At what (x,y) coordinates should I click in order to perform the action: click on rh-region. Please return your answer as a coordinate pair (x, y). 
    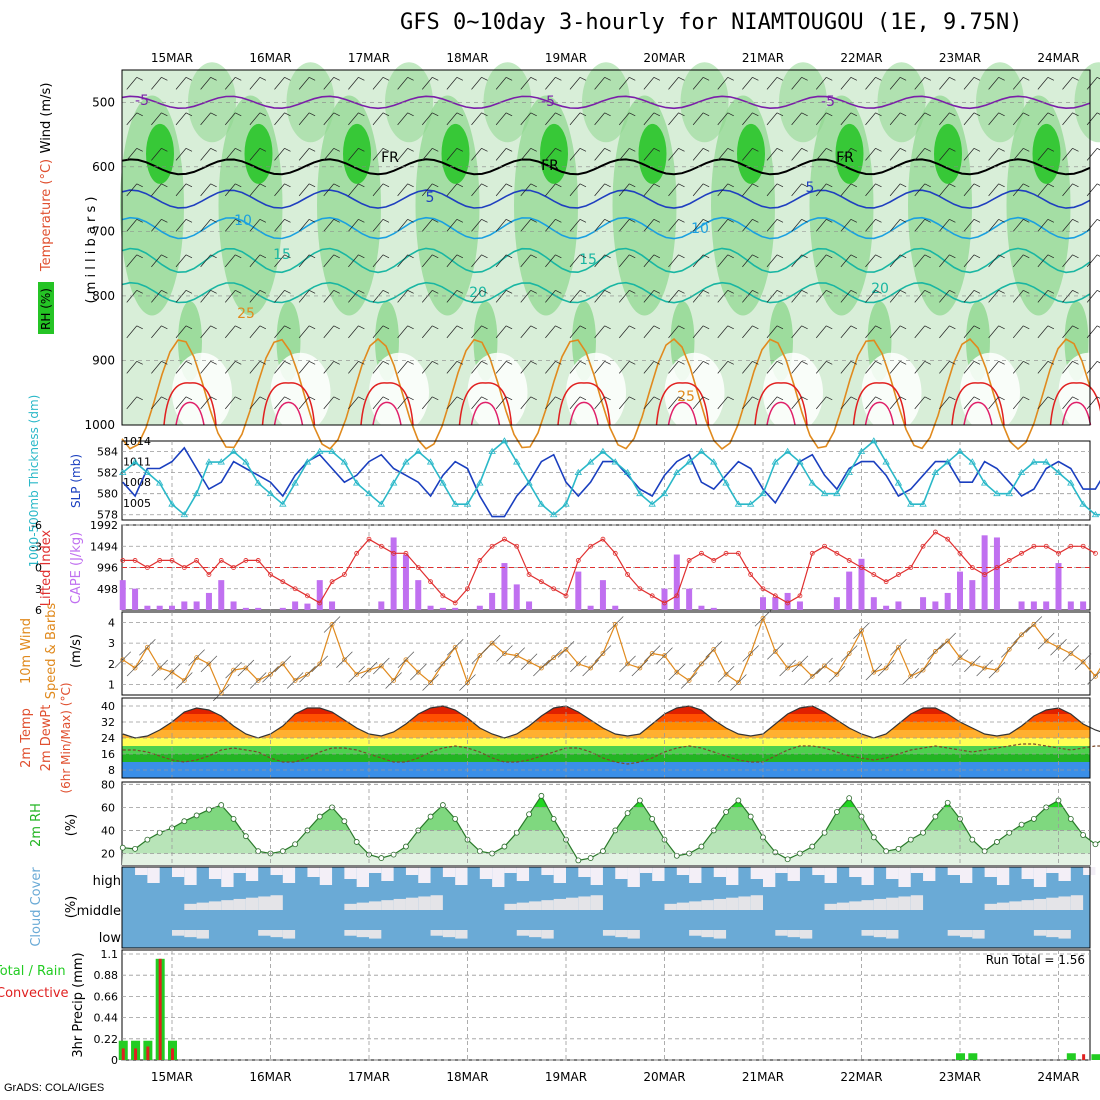
    Looking at the image, I should click on (258, 153).